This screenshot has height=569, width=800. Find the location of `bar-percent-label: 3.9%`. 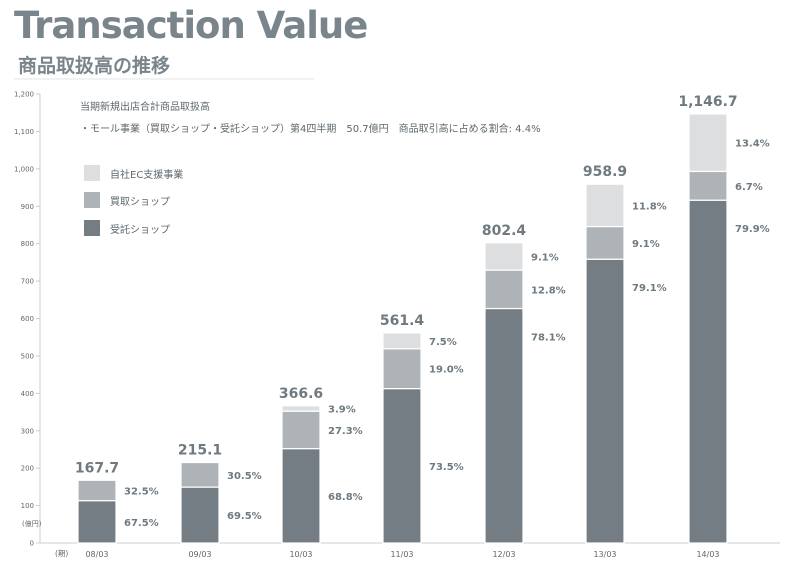

bar-percent-label: 3.9% is located at coordinates (342, 410).